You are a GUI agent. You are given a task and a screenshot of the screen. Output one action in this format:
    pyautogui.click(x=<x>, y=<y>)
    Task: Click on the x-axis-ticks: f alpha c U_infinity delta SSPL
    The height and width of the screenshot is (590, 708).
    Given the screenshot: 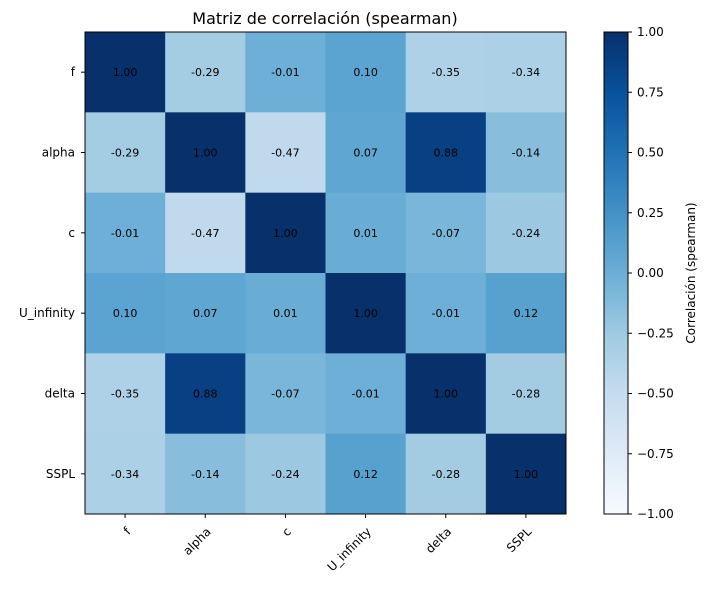 What is the action you would take?
    pyautogui.click(x=328, y=544)
    